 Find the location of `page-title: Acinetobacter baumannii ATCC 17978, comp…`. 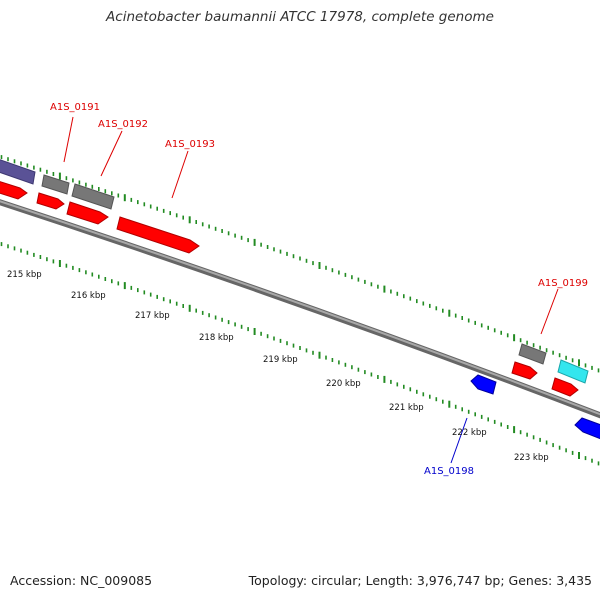

page-title: Acinetobacter baumannii ATCC 17978, comp… is located at coordinates (300, 17).